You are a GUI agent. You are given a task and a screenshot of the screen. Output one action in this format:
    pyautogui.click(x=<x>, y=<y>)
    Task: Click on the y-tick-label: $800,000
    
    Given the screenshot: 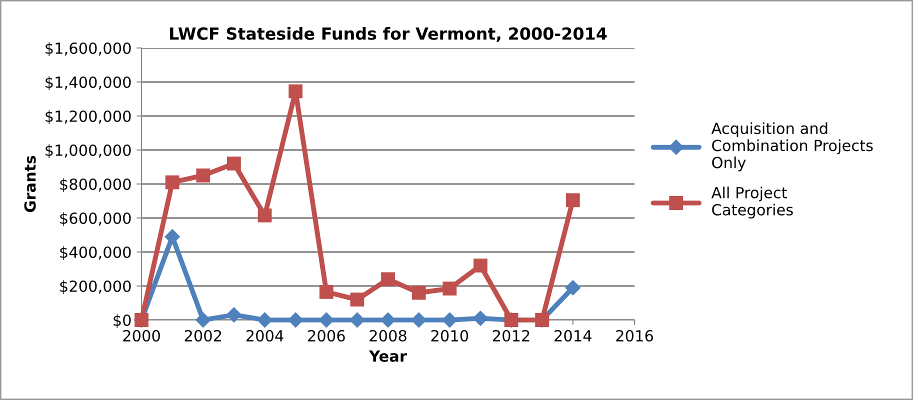 What is the action you would take?
    pyautogui.click(x=95, y=185)
    